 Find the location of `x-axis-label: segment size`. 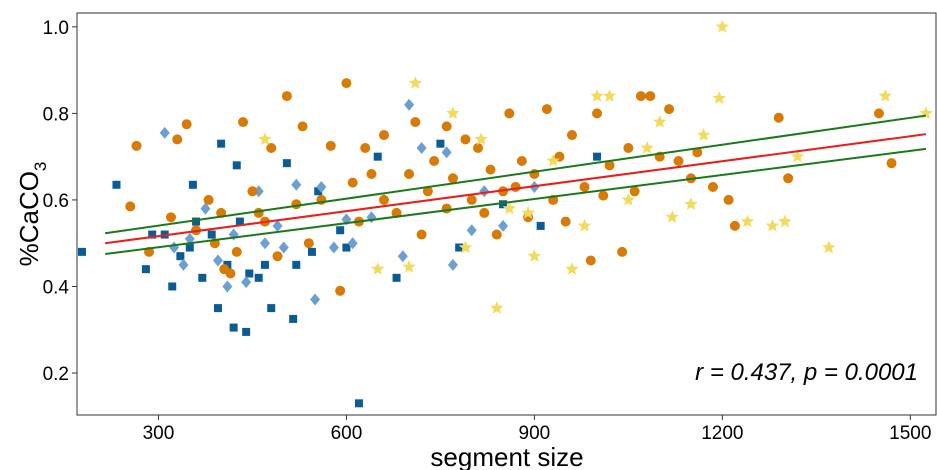

x-axis-label: segment size is located at coordinates (506, 456).